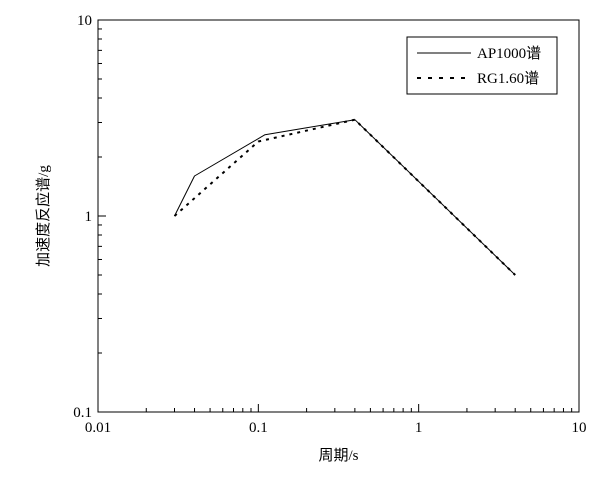 The width and height of the screenshot is (603, 483). Describe the element at coordinates (579, 428) in the screenshot. I see `x-tick-label: 10` at that location.